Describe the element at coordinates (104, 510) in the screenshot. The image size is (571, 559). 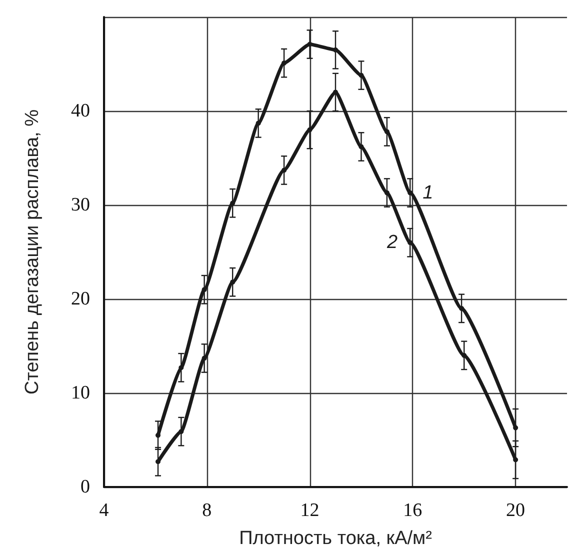
I see `x-tick-label: 4` at that location.